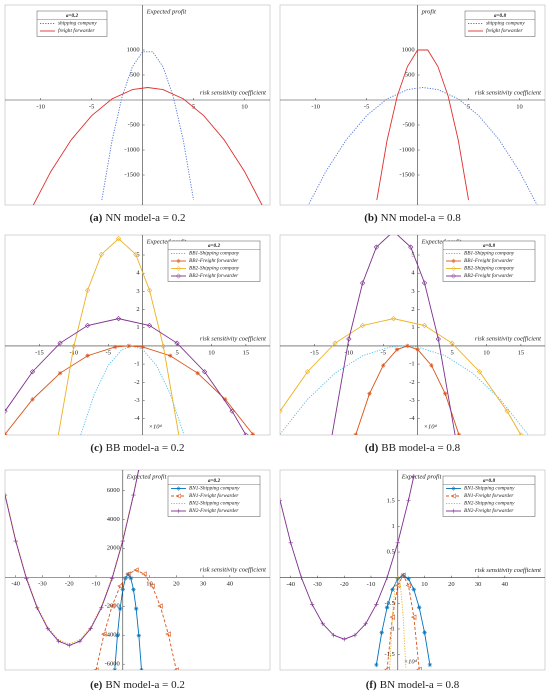 This screenshot has width=550, height=699. Describe the element at coordinates (138, 218) in the screenshot. I see `caption: (a) NN model-a = 0.2` at that location.